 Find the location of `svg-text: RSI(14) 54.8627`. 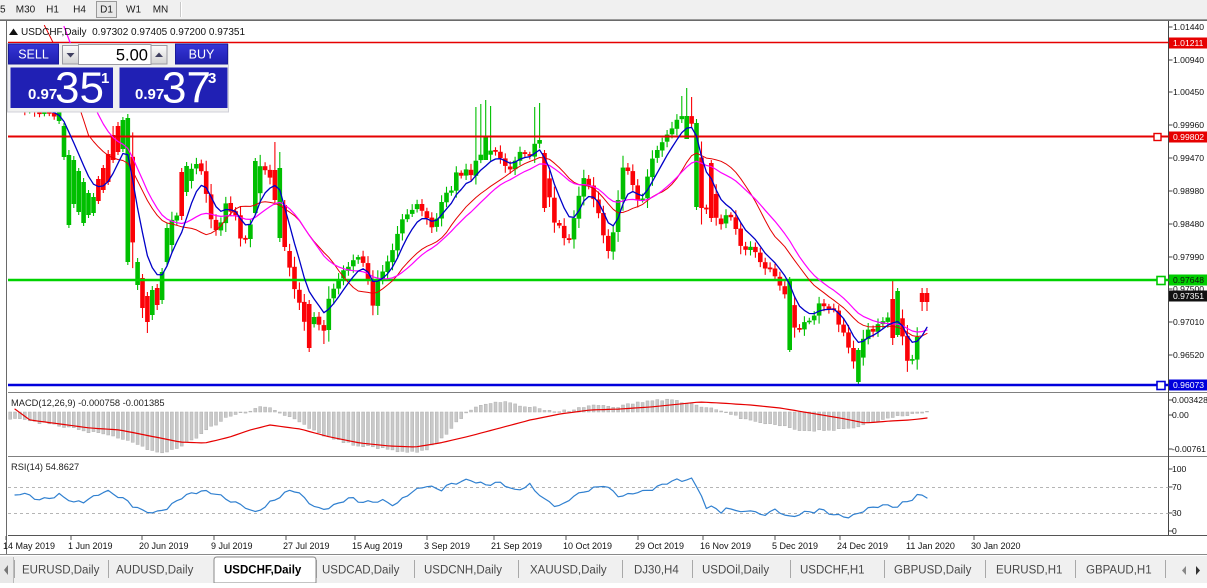

svg-text: RSI(14) 54.8627 is located at coordinates (45, 467).